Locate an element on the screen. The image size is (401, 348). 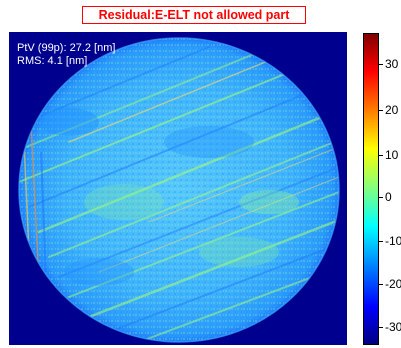
colorbar-tick-label: -10 is located at coordinates (393, 241).